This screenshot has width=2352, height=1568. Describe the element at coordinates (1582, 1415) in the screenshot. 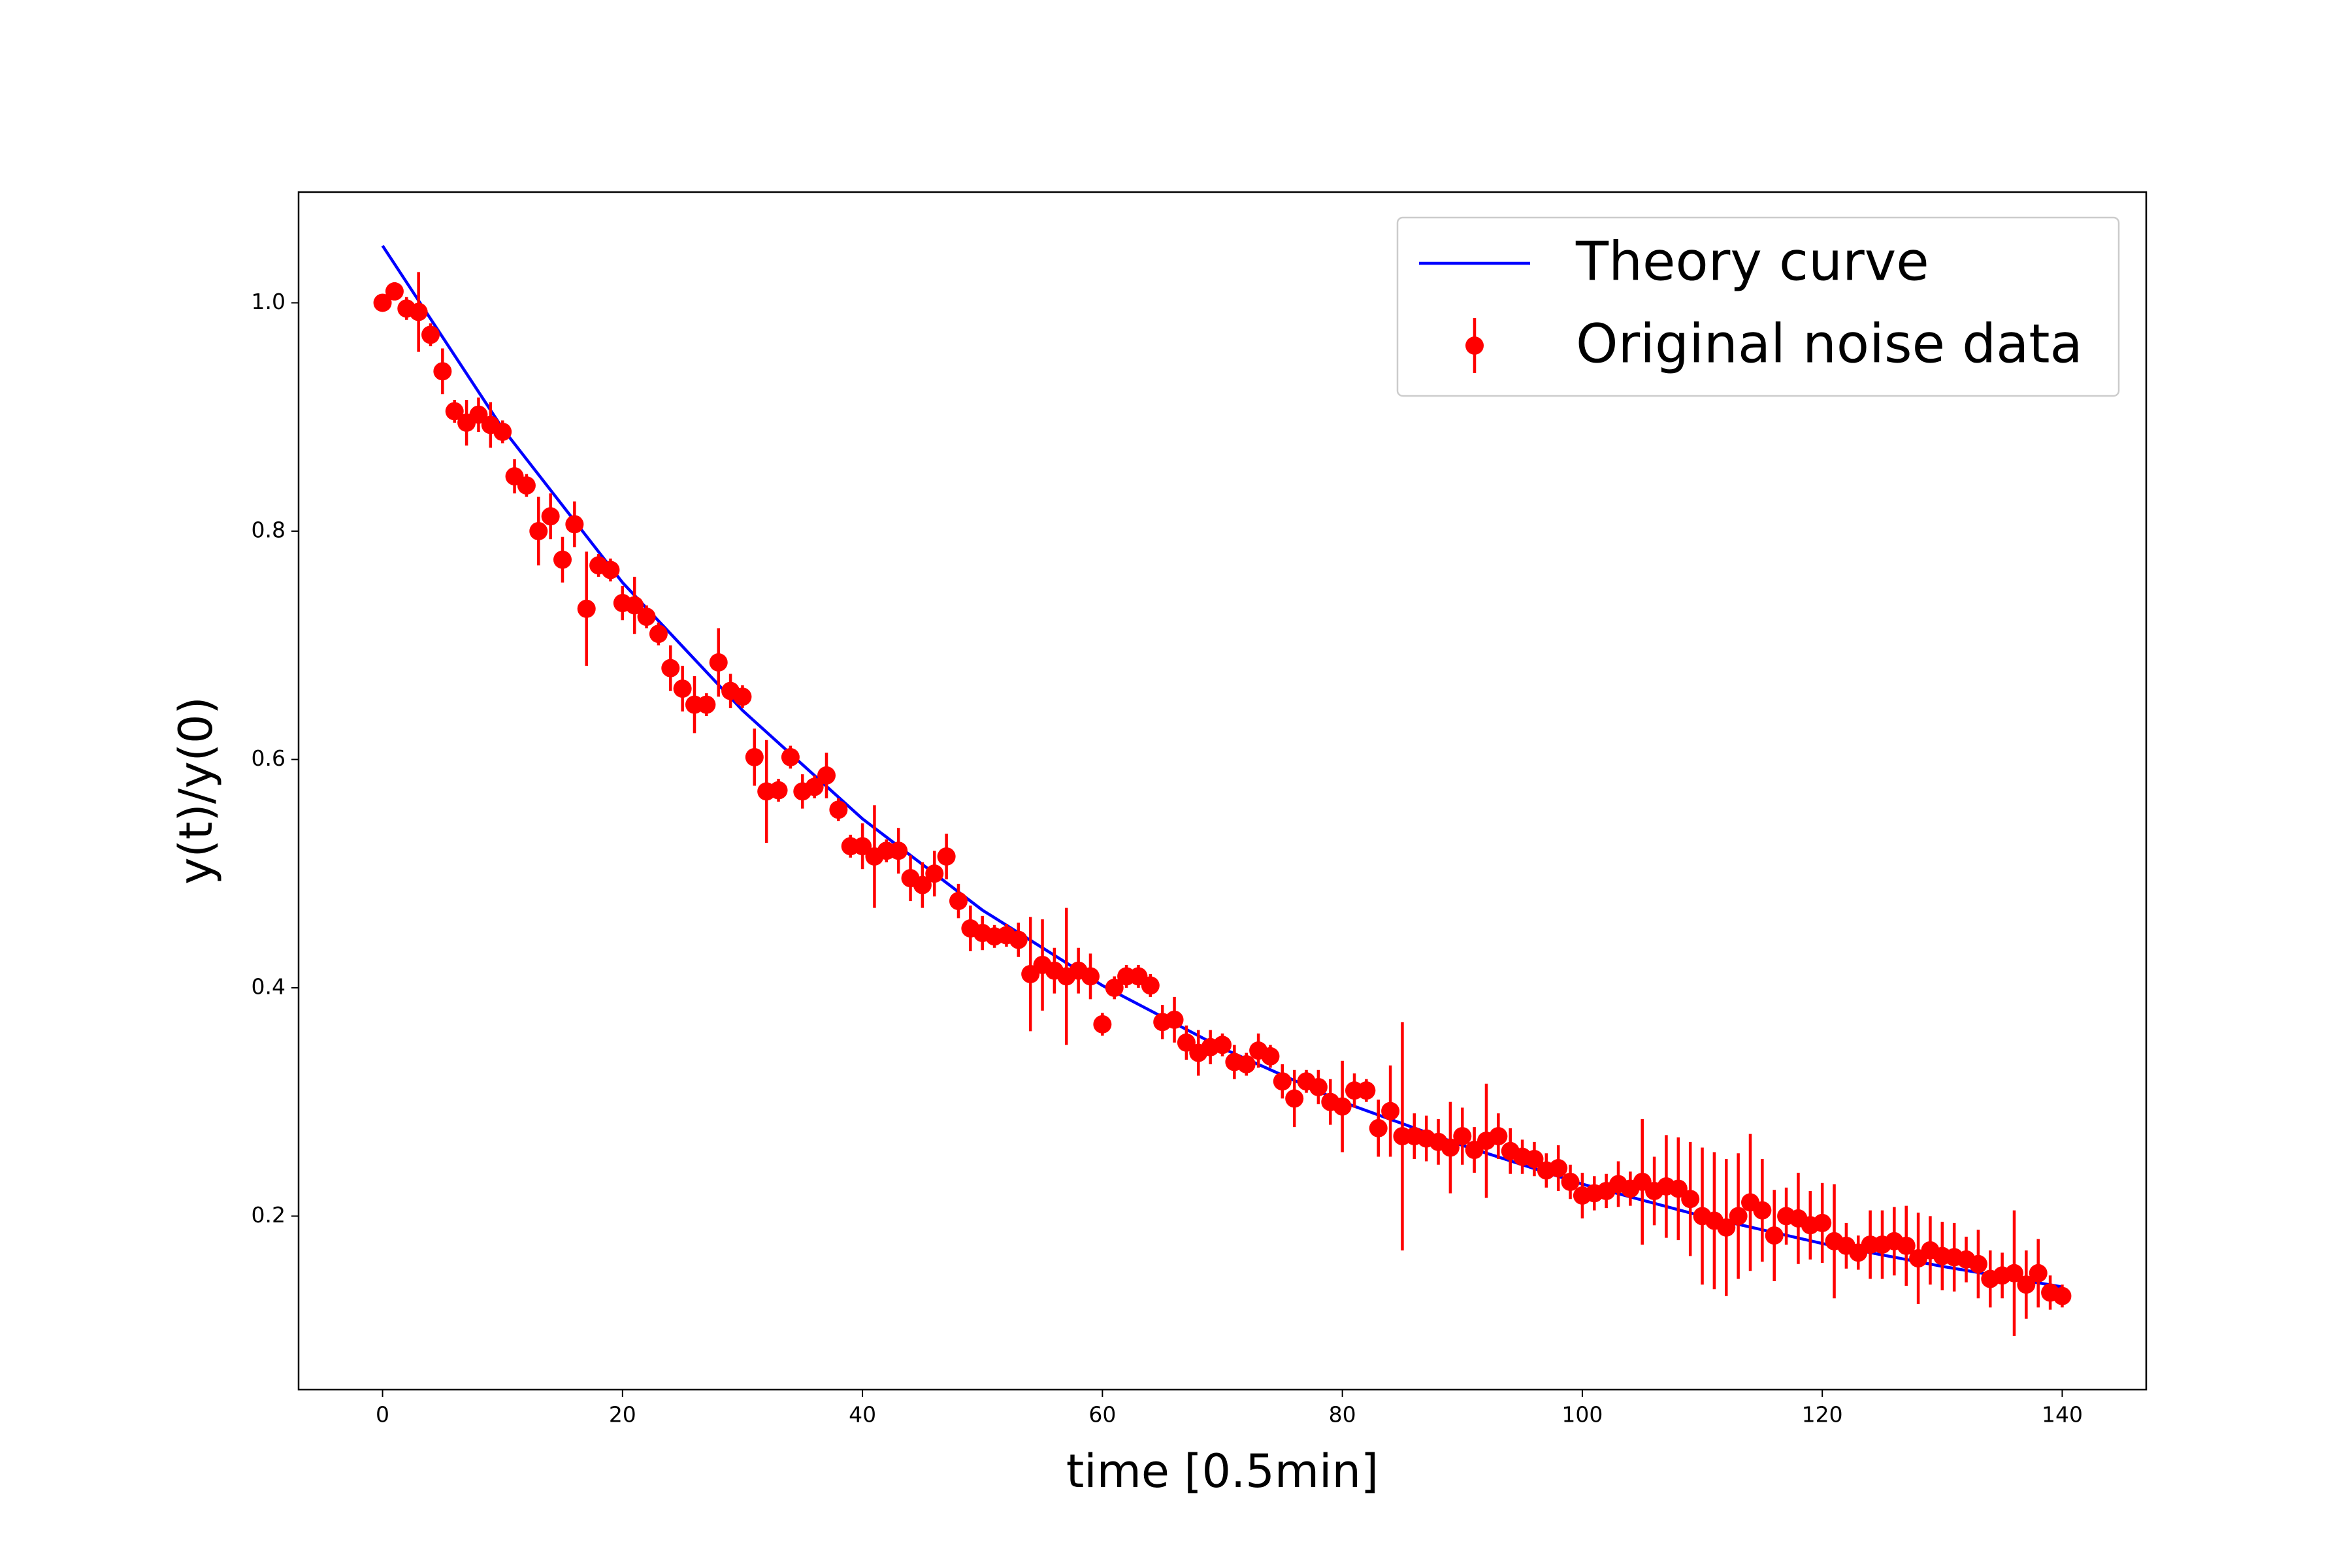

I see `x-tick-label: 100` at that location.